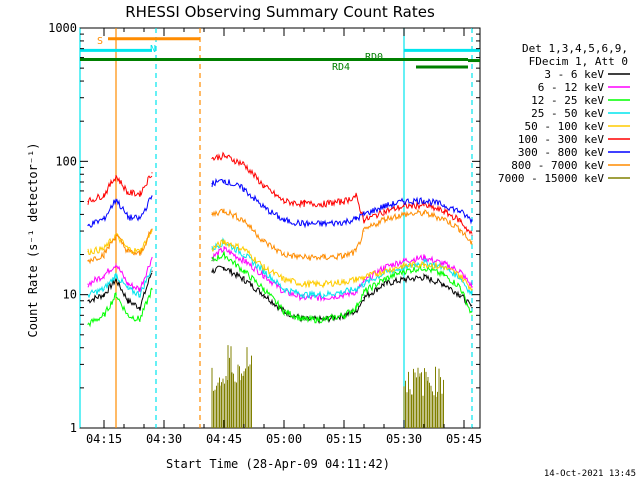 The height and width of the screenshot is (480, 640). Describe the element at coordinates (280, 236) in the screenshot. I see `series-800-7000-kev` at that location.